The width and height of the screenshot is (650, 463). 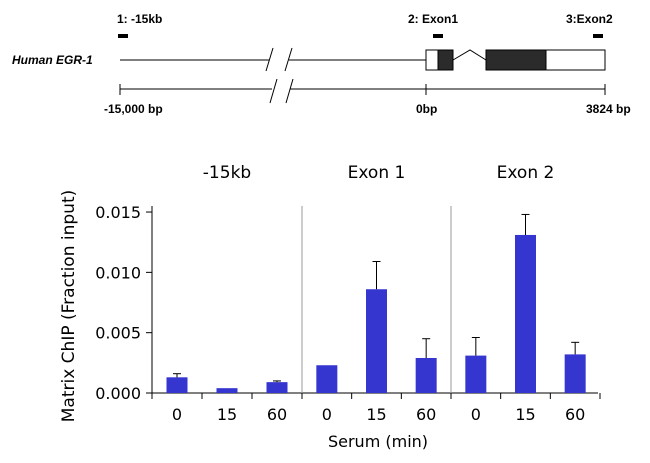 I want to click on scale-label-left: -15,000 bp, so click(x=133, y=109).